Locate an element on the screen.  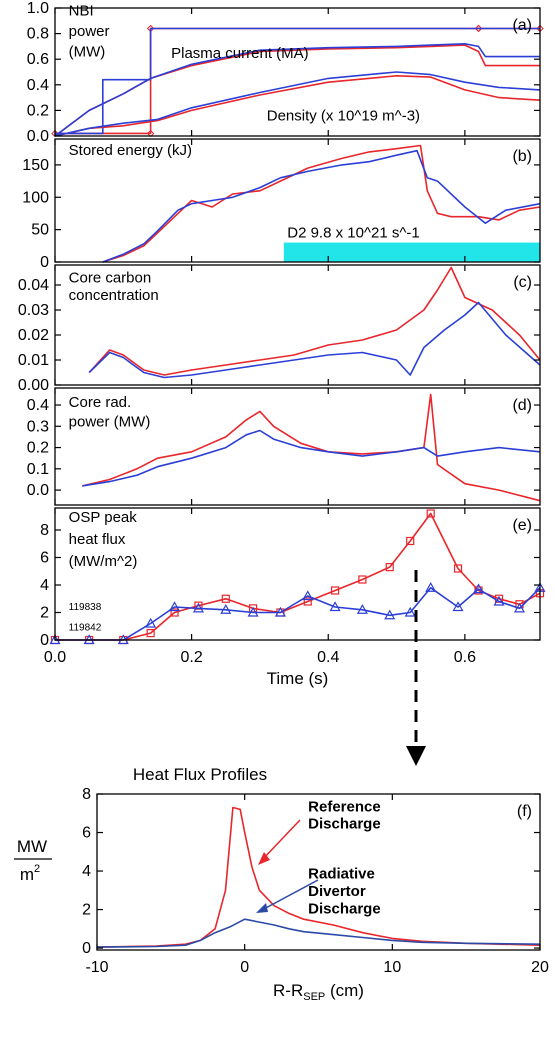
connector-arrowhead is located at coordinates (416, 756).